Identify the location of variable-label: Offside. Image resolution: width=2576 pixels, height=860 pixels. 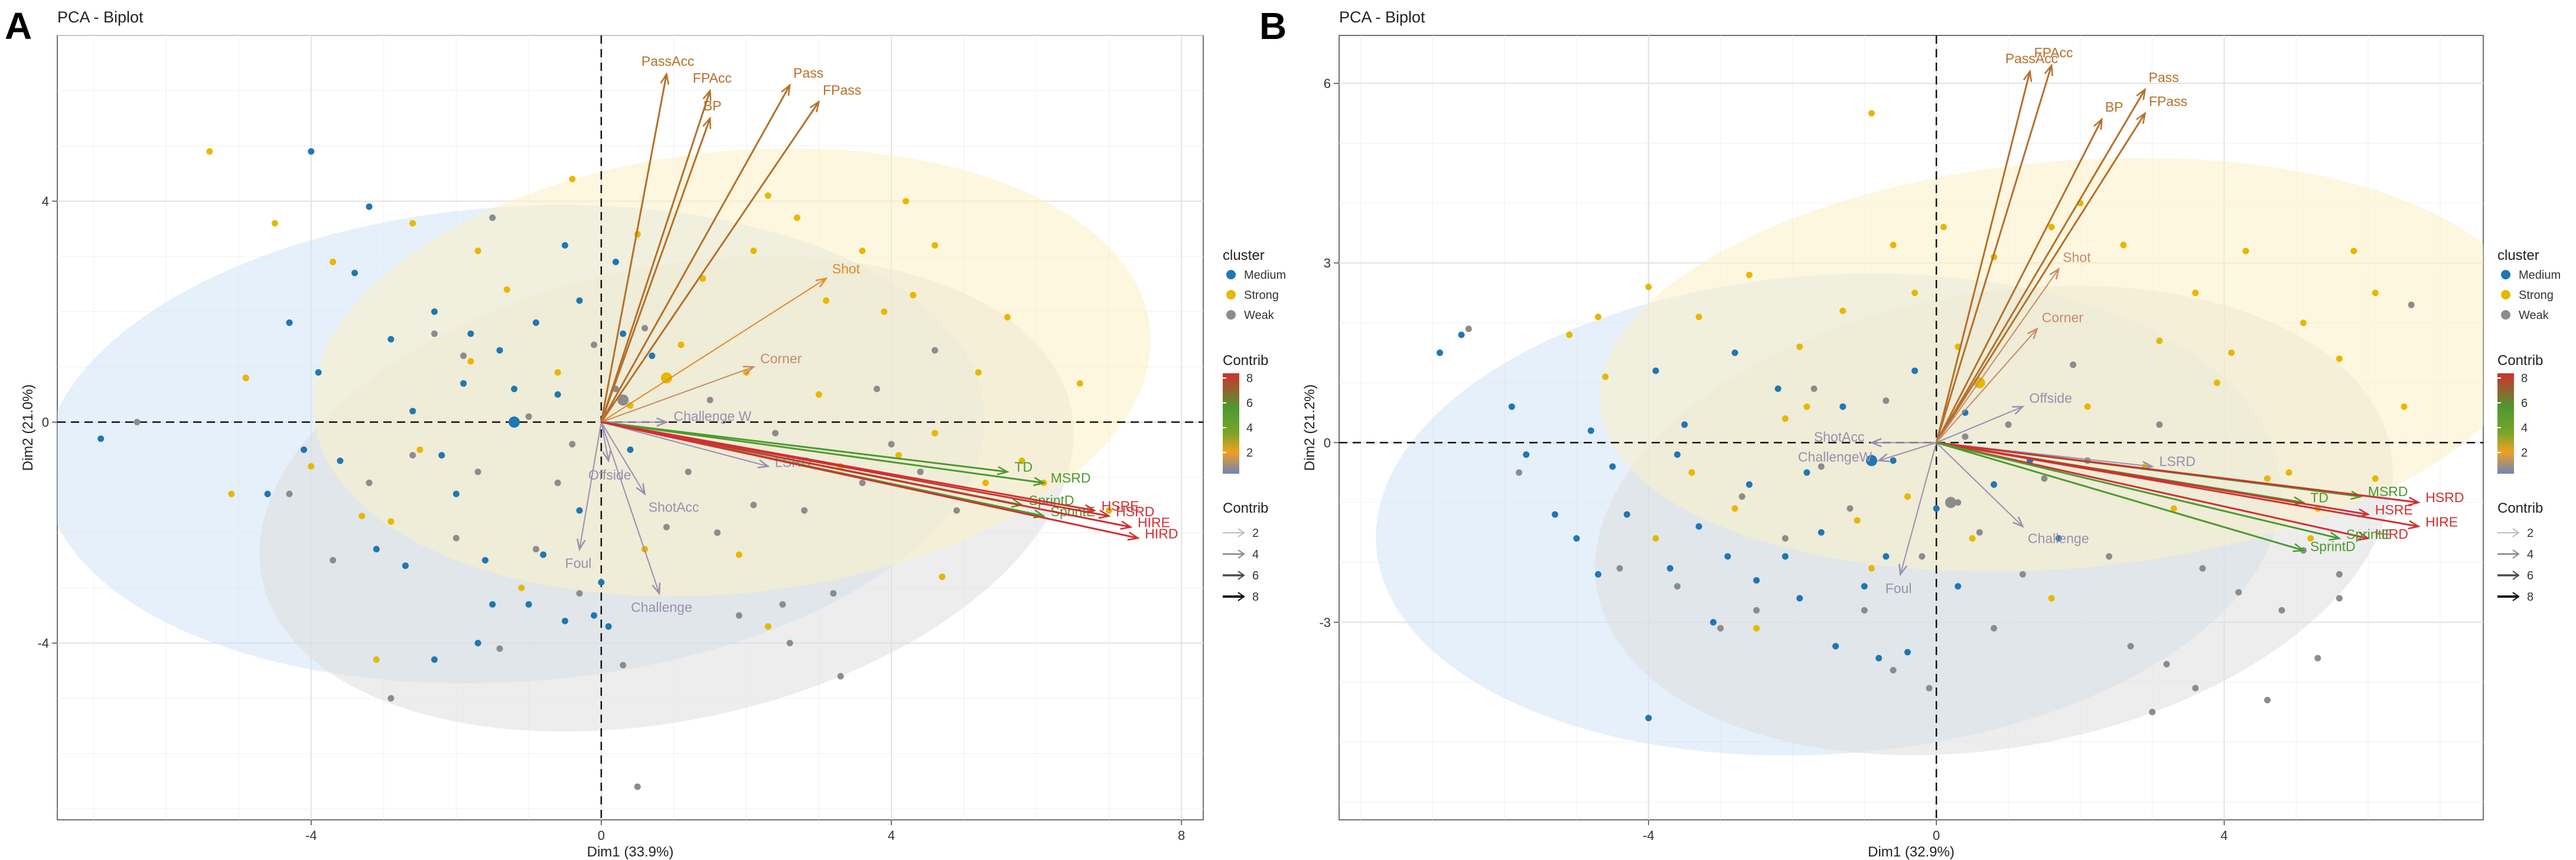
(2050, 398).